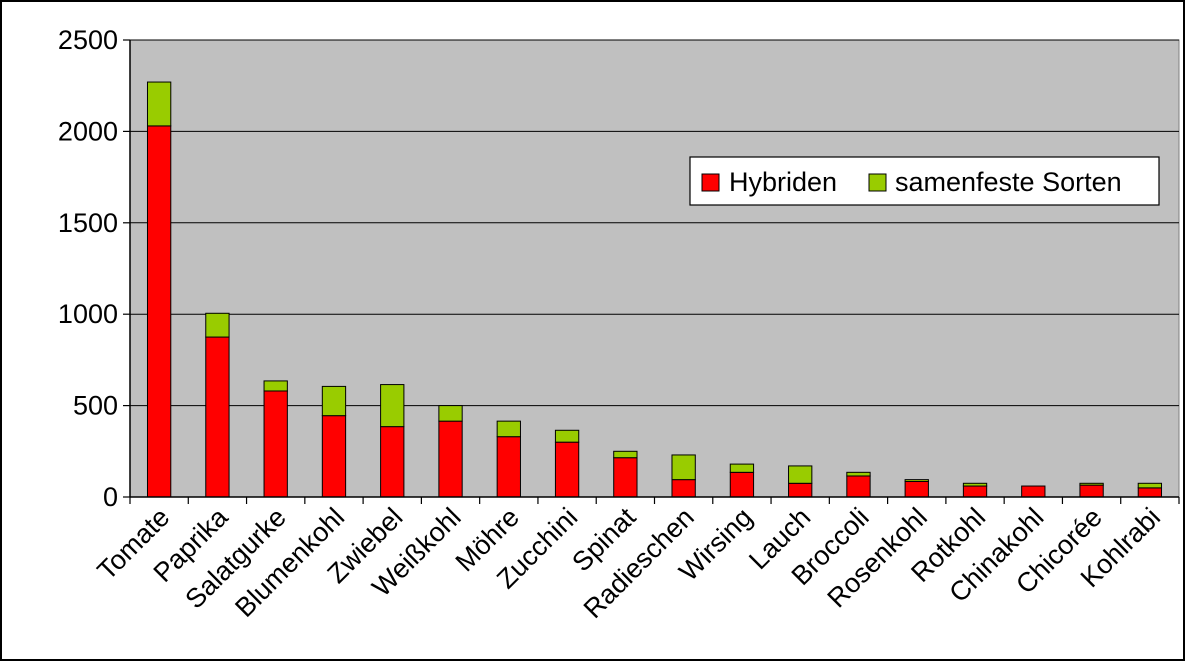 This screenshot has width=1185, height=663. Describe the element at coordinates (88, 223) in the screenshot. I see `y-tick-label: 1500` at that location.